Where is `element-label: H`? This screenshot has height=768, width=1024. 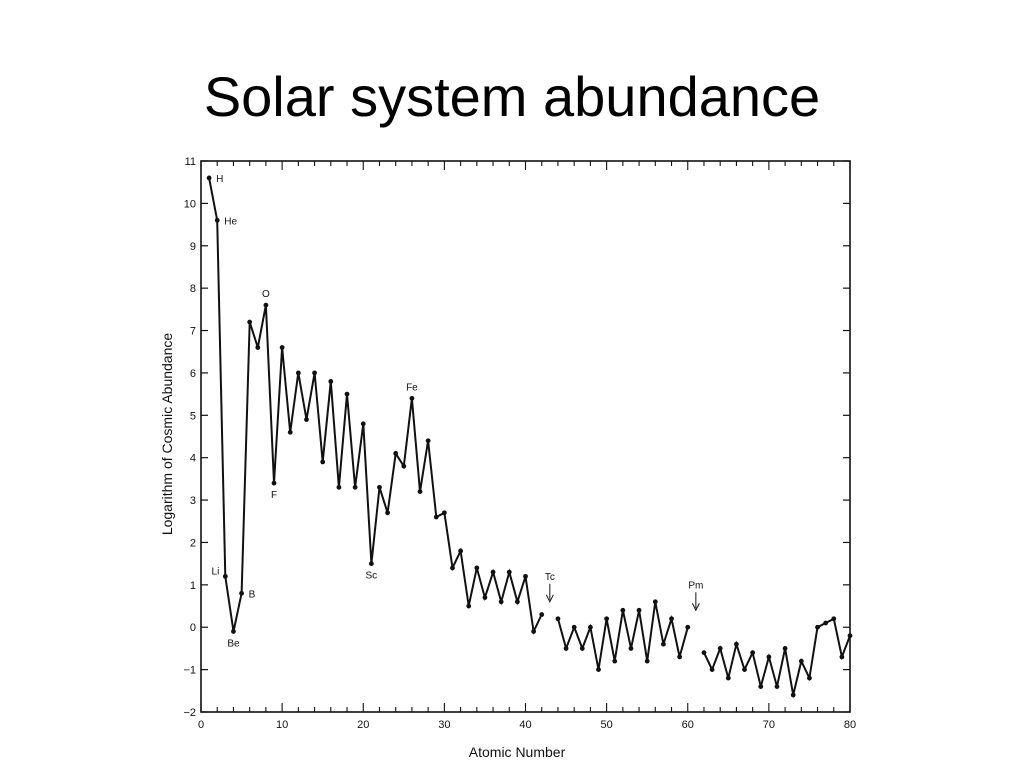
element-label: H is located at coordinates (219, 179).